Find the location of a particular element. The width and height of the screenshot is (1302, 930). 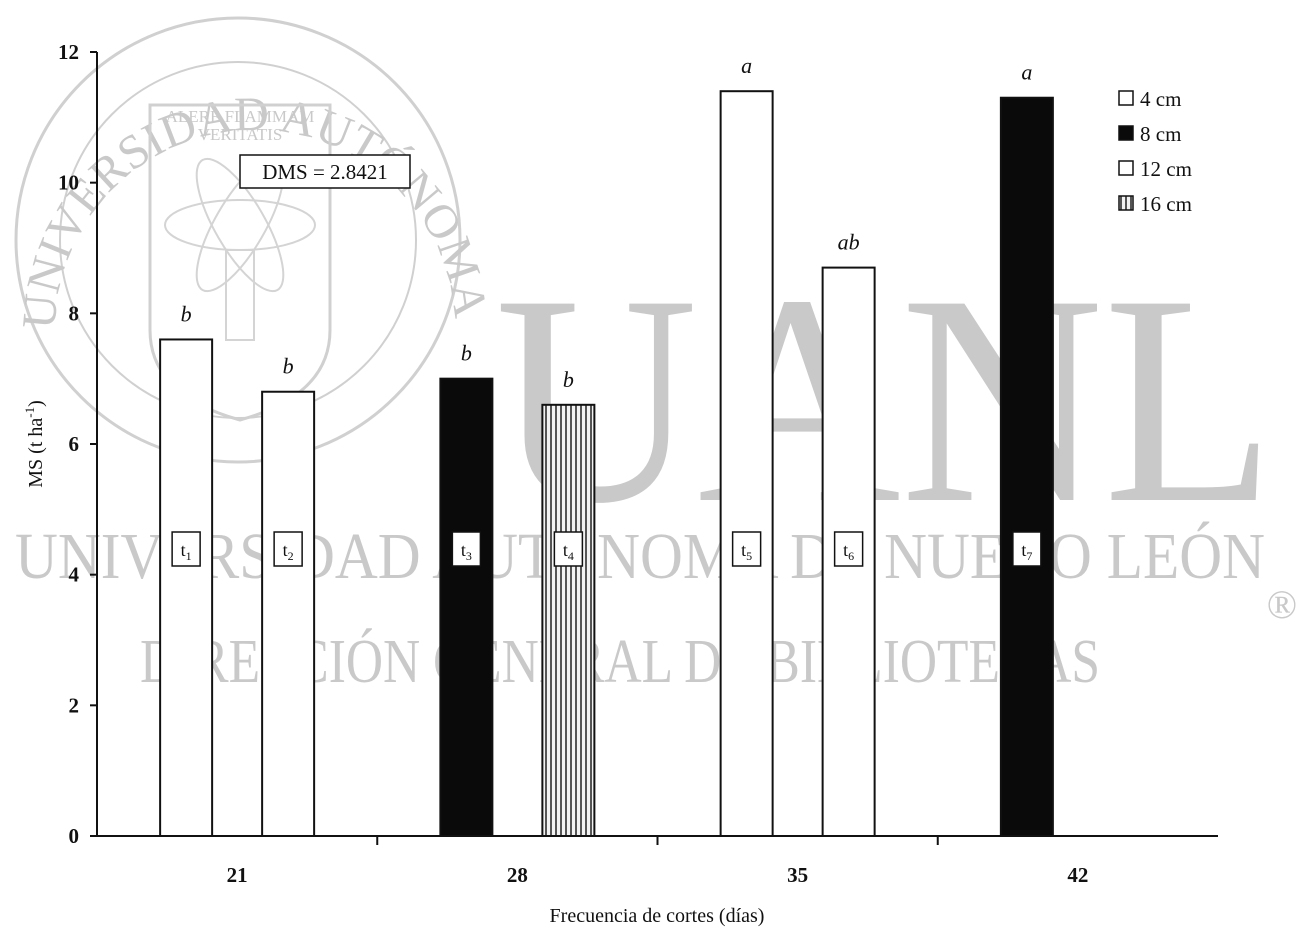

y-tick-label: 6 is located at coordinates (74, 444).